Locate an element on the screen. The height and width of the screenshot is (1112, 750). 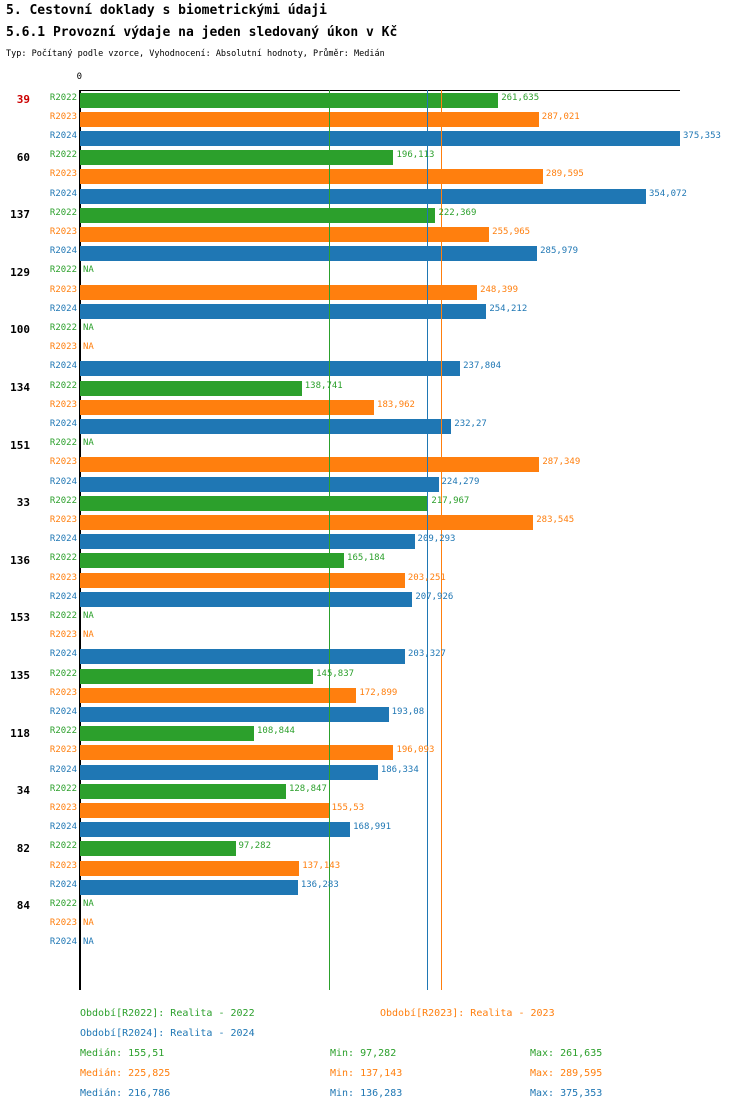
bar-value-label: 108,844 is located at coordinates (275, 731).